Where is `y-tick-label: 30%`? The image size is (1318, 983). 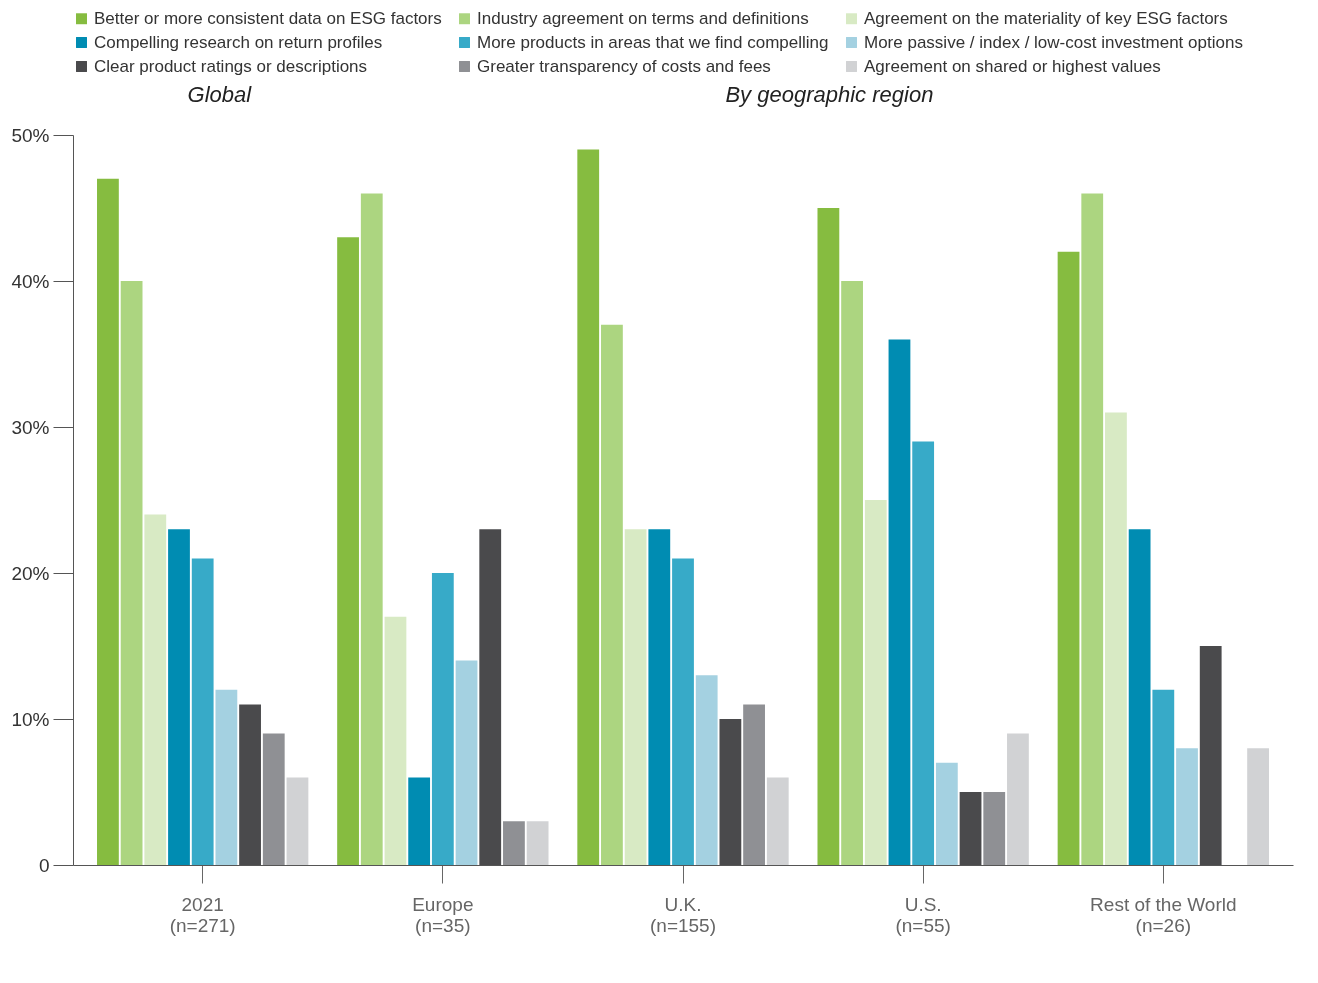 y-tick-label: 30% is located at coordinates (30, 427).